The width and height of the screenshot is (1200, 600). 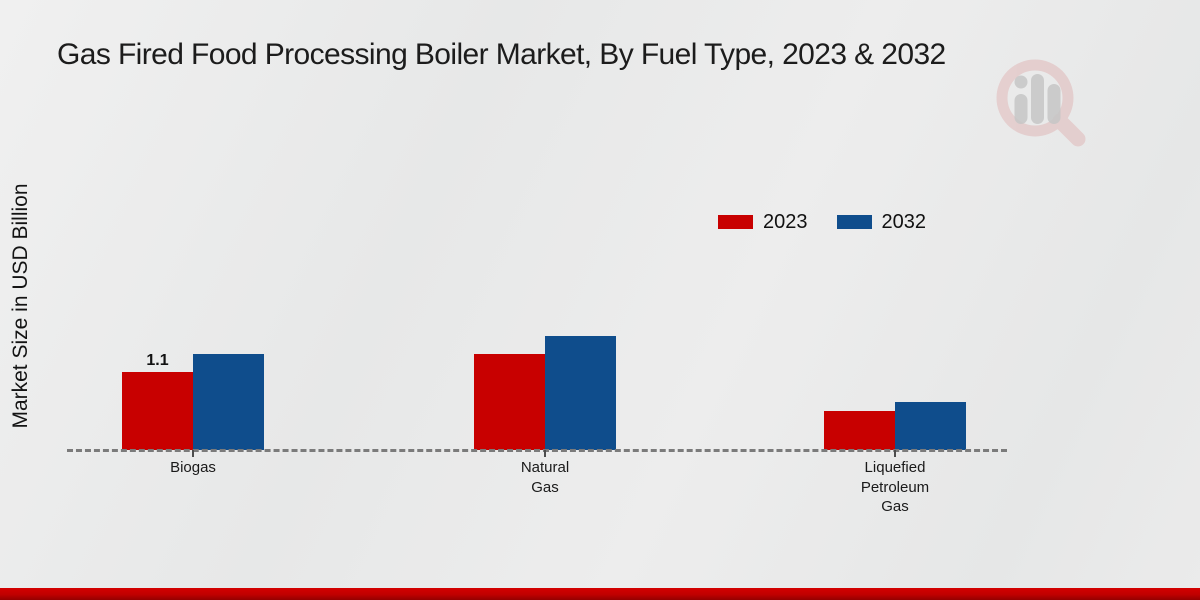 What do you see at coordinates (895, 453) in the screenshot?
I see `x-axis-tick-liquefied-petroleum-gas` at bounding box center [895, 453].